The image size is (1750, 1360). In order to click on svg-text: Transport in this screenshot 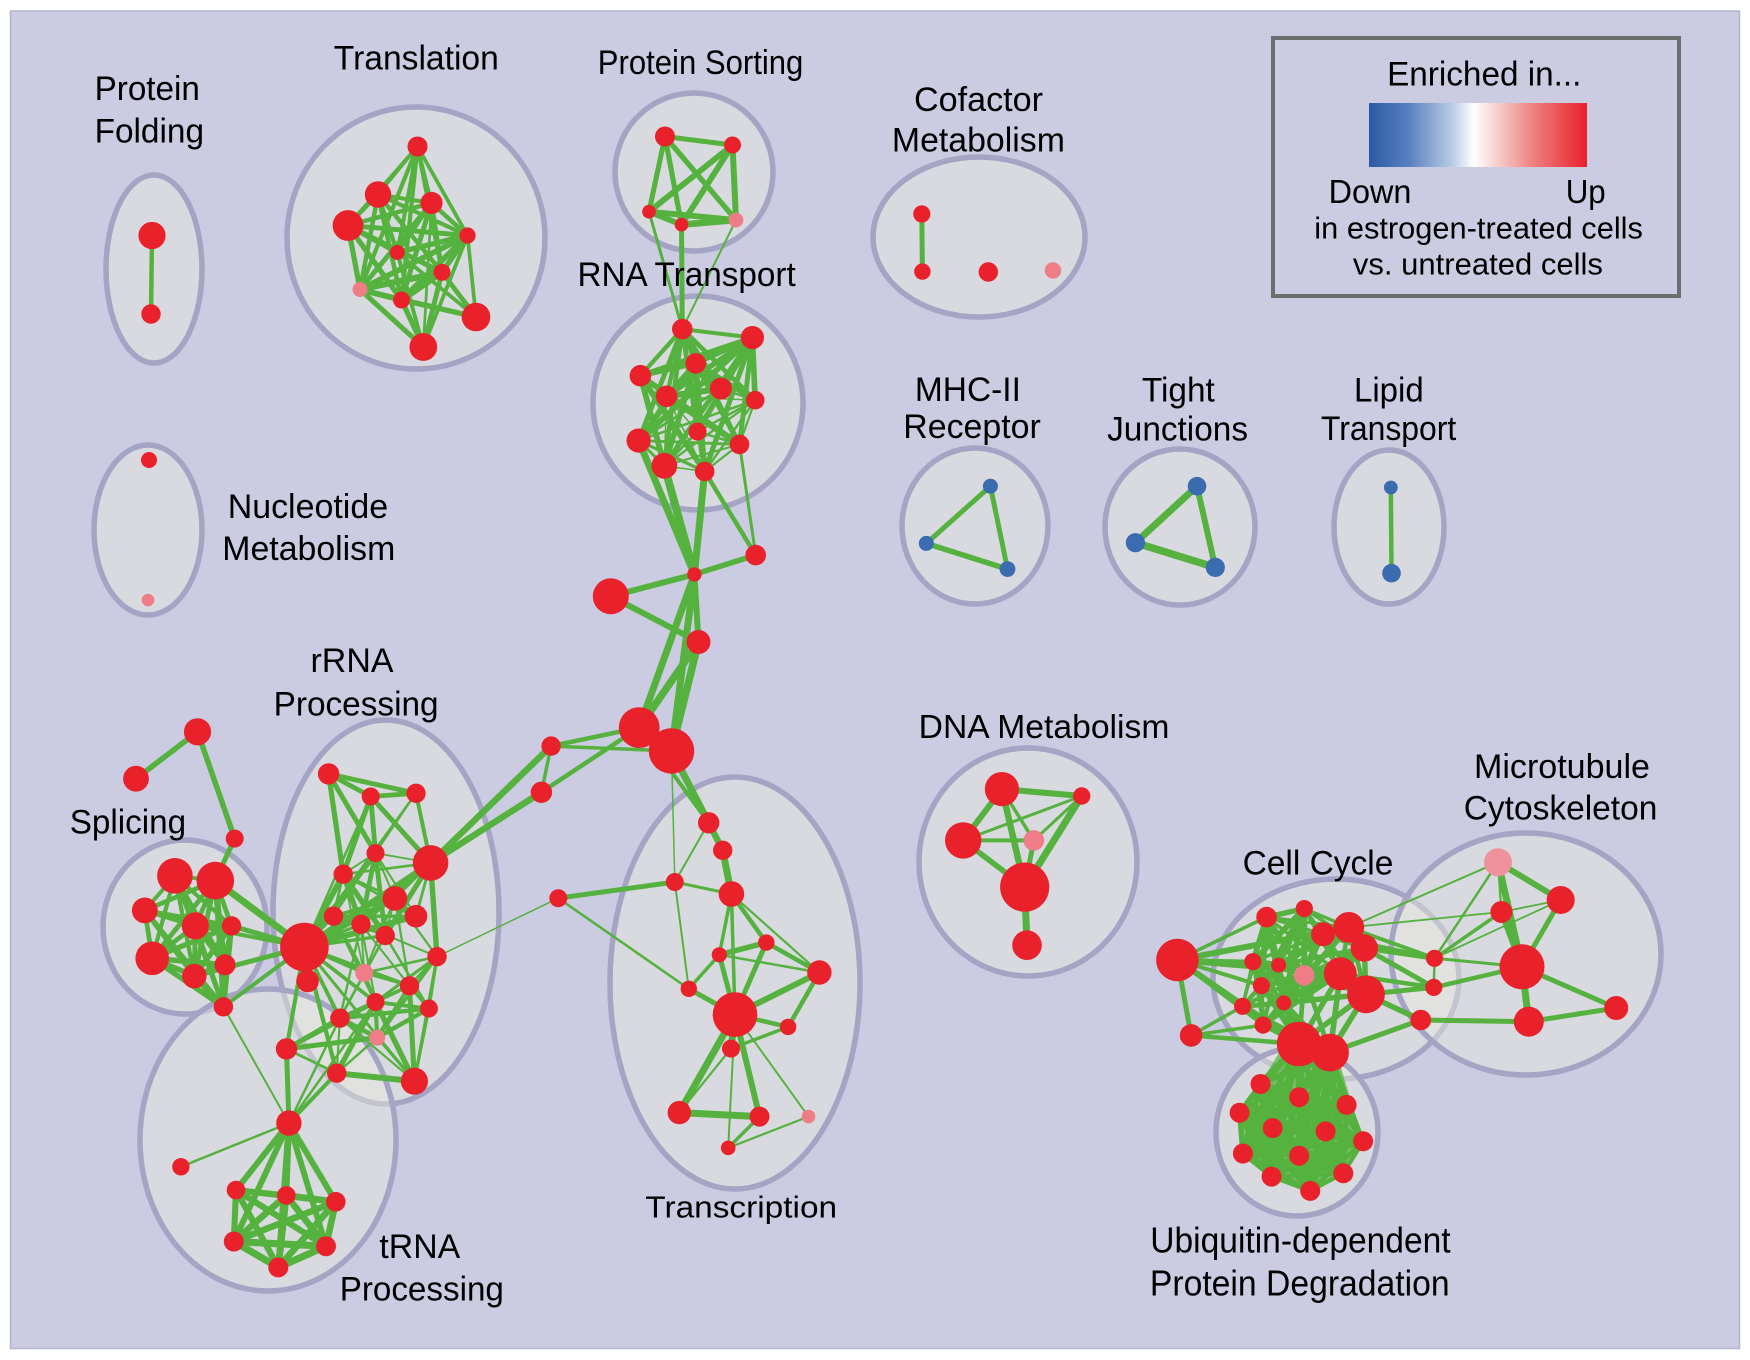, I will do `click(1389, 429)`.